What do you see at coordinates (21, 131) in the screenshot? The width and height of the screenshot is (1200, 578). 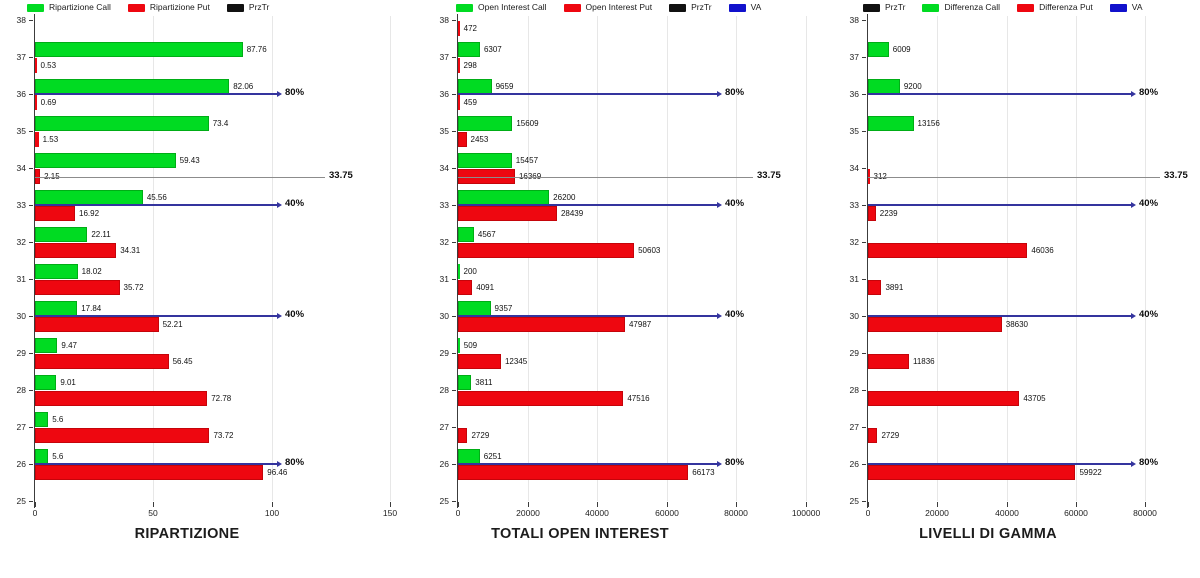 I see `y-tick-label: 35` at bounding box center [21, 131].